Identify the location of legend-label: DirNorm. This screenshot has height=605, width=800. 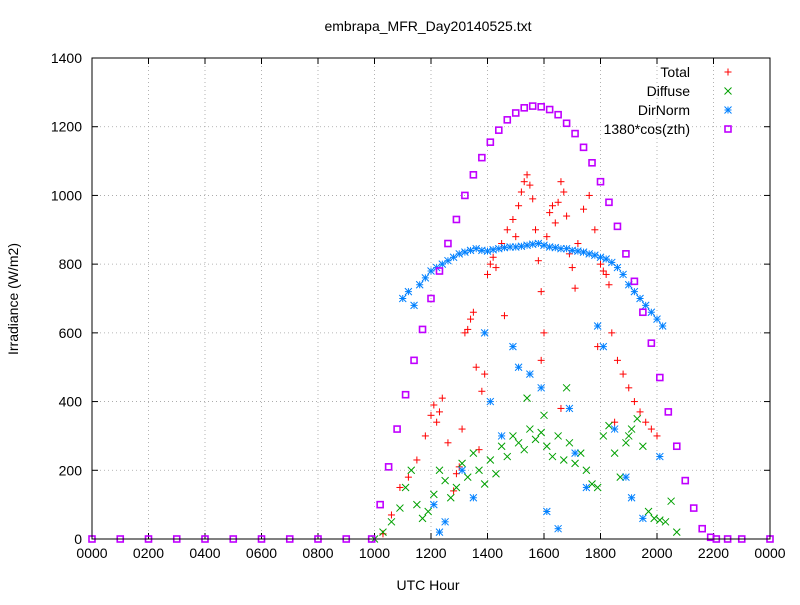
(664, 110).